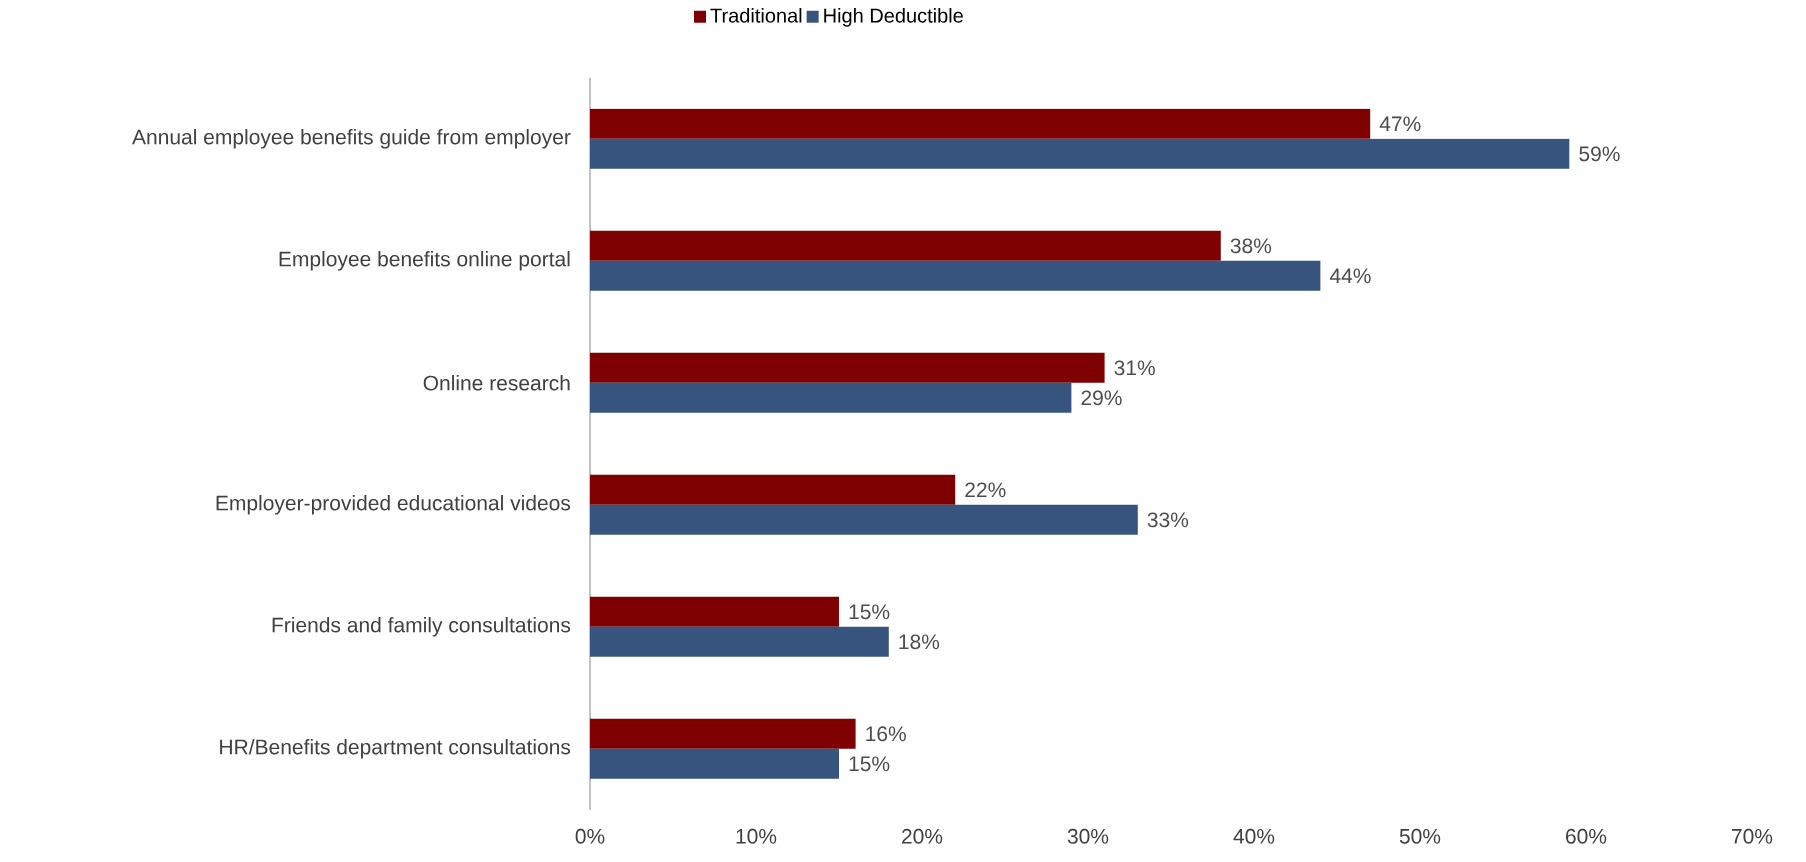 Image resolution: width=1806 pixels, height=862 pixels. What do you see at coordinates (756, 836) in the screenshot?
I see `x-tick-label: 10%` at bounding box center [756, 836].